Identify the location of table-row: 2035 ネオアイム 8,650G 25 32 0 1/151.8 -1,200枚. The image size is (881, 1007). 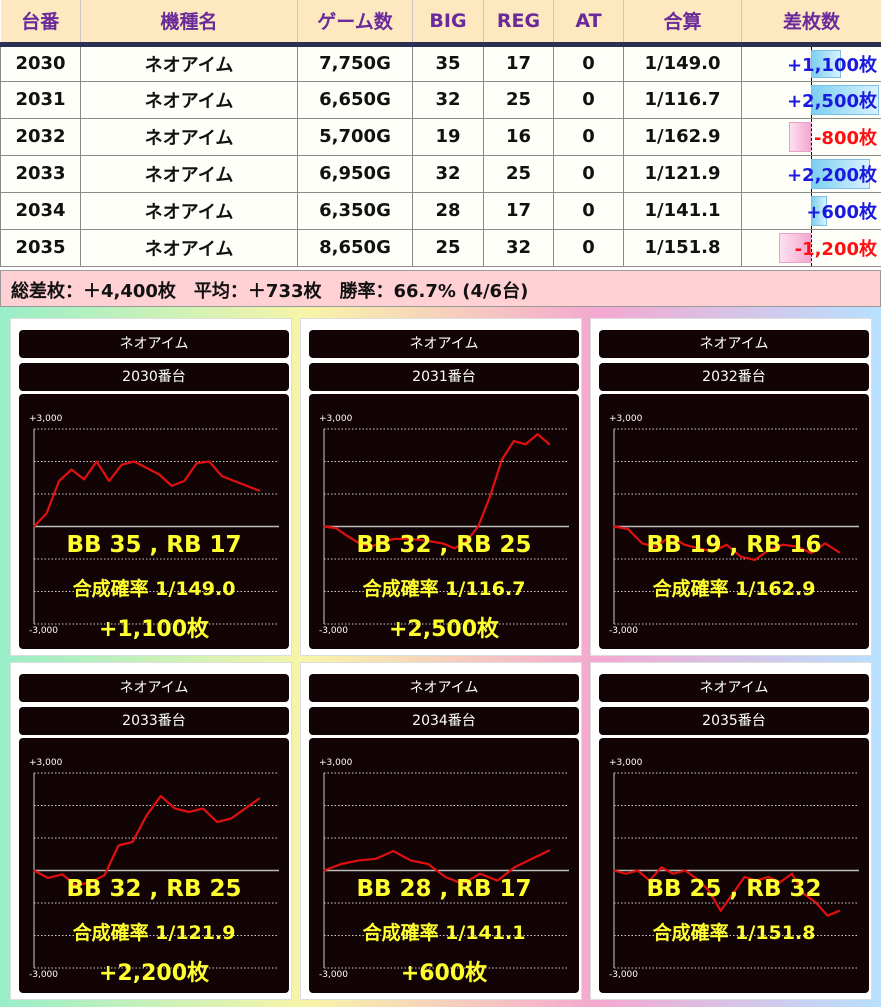
(440, 247).